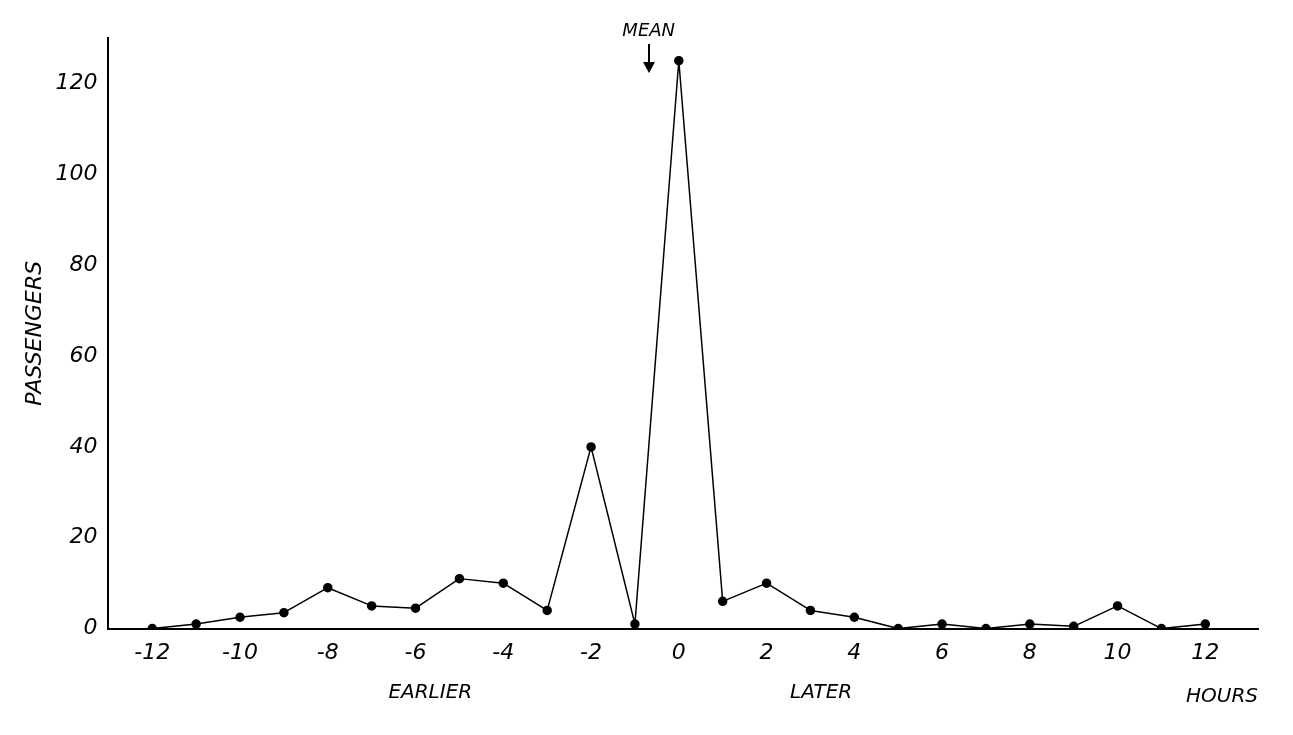 The width and height of the screenshot is (1293, 735). What do you see at coordinates (854, 651) in the screenshot?
I see `x-tick-label: 4` at bounding box center [854, 651].